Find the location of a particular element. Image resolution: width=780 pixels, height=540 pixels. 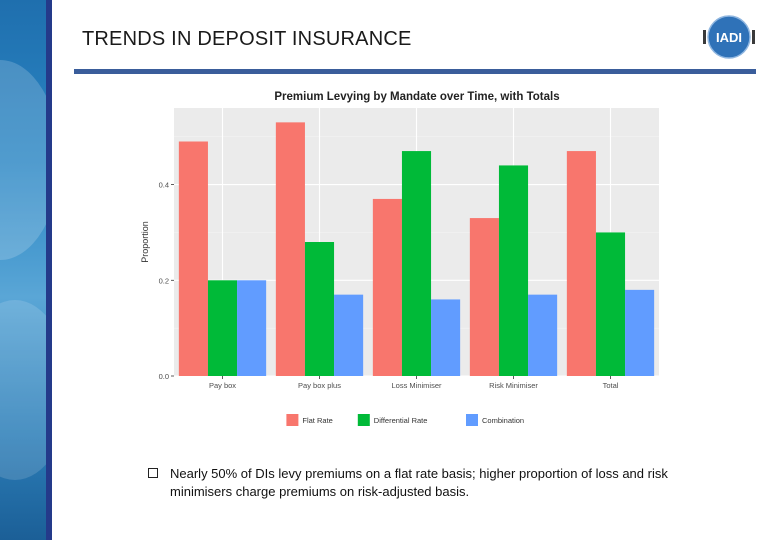

legend-label: Differential Rate is located at coordinates (401, 420).